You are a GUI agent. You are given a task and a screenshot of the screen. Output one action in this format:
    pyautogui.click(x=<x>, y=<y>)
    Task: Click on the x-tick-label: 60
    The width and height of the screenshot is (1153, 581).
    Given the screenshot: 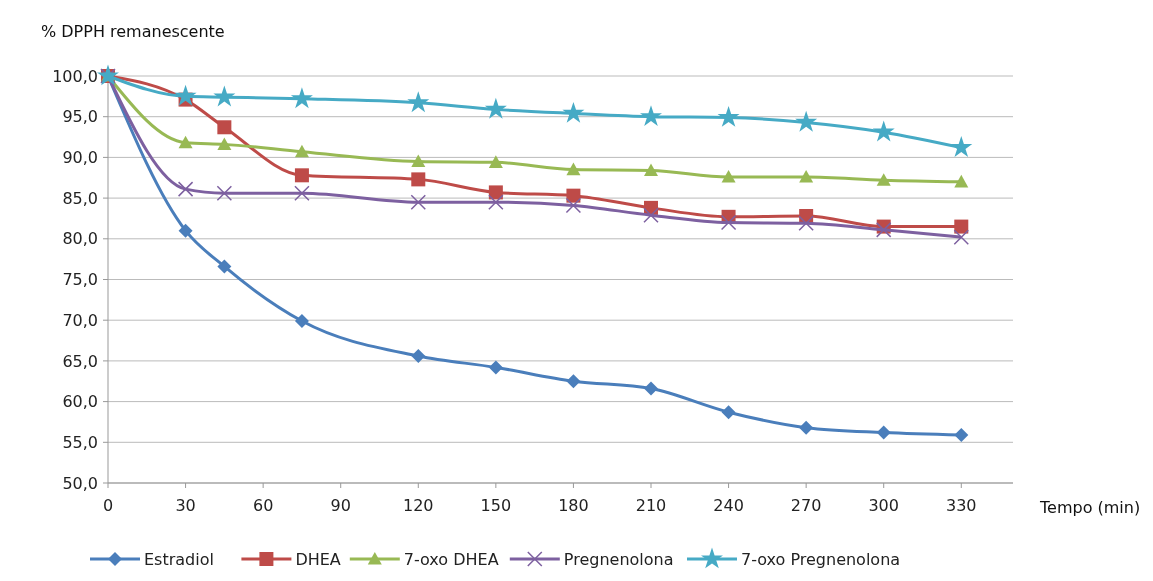 What is the action you would take?
    pyautogui.click(x=263, y=505)
    